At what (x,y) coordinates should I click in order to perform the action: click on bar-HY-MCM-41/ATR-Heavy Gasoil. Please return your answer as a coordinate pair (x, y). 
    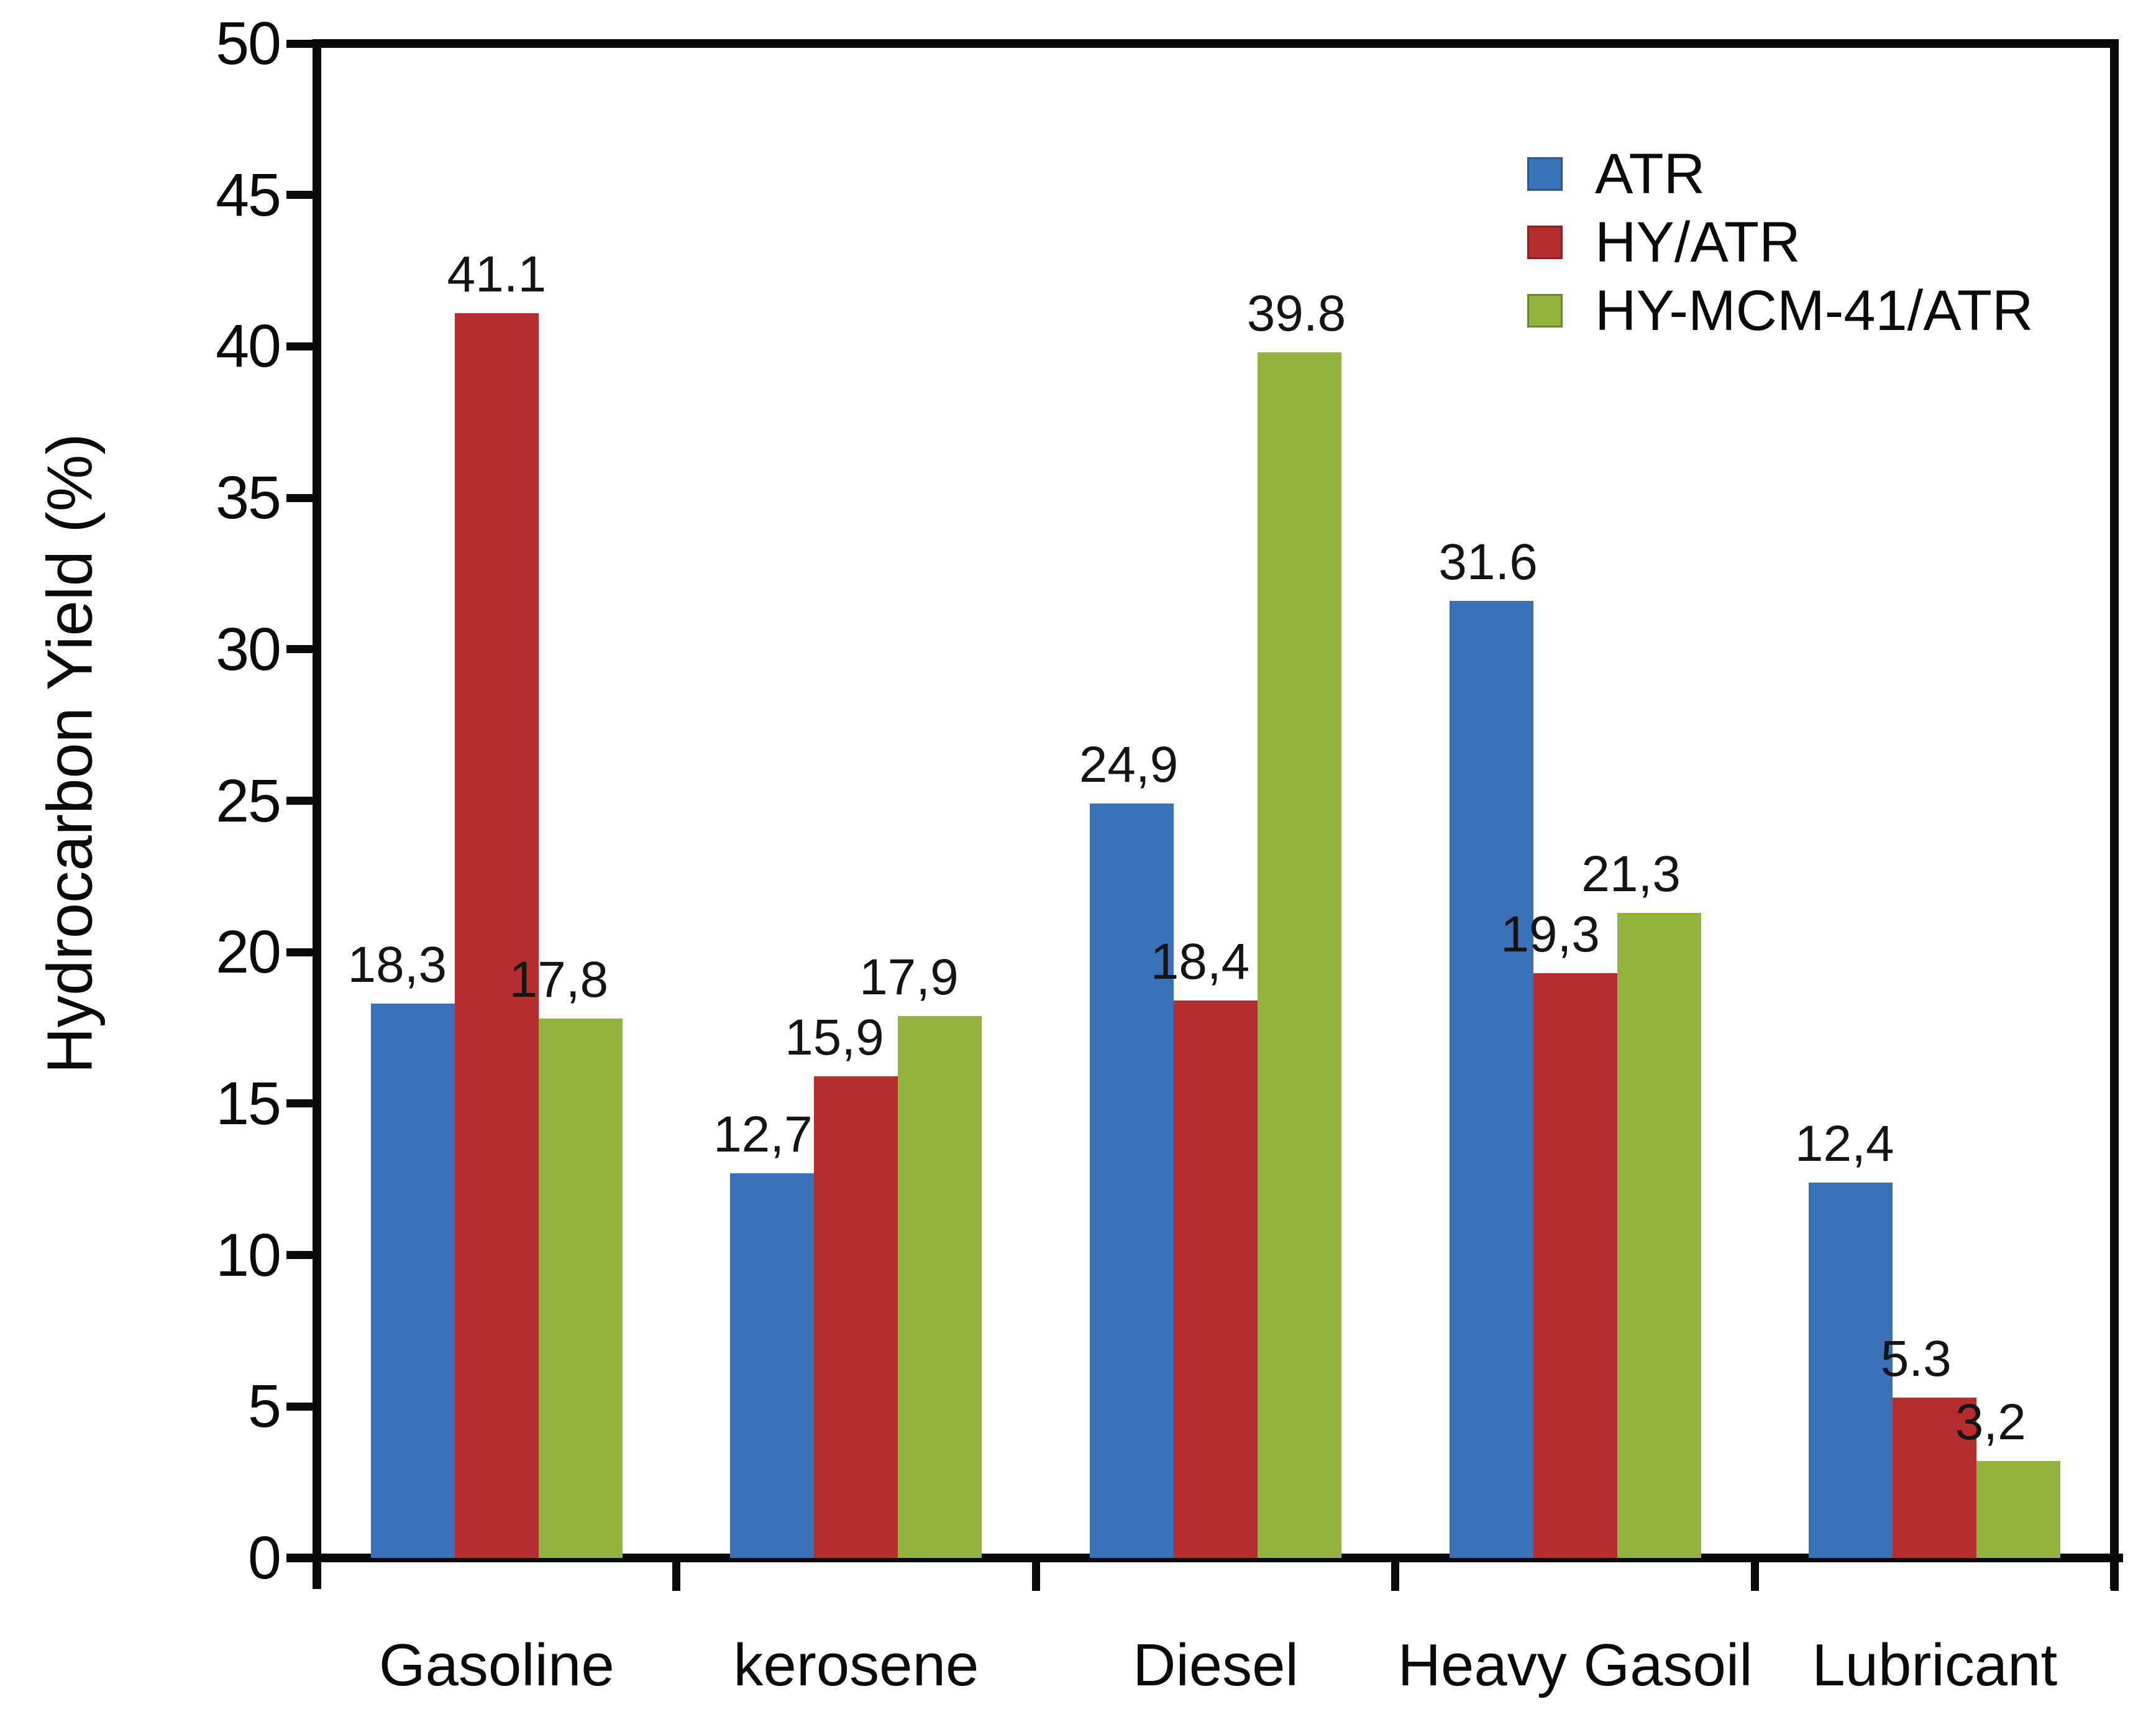
    Looking at the image, I should click on (1659, 1235).